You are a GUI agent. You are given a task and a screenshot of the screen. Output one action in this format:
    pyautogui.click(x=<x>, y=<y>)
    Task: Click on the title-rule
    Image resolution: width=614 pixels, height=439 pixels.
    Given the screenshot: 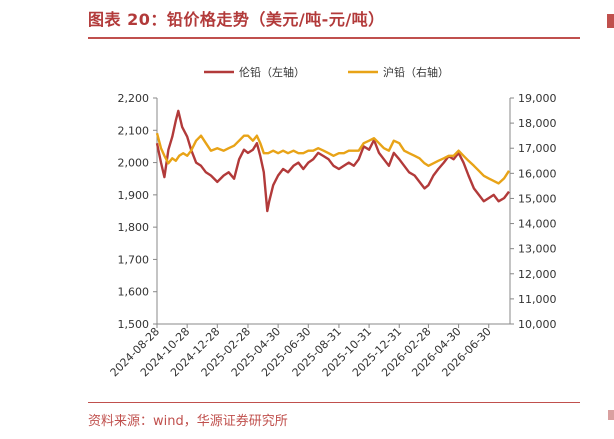 What is the action you would take?
    pyautogui.click(x=334, y=38)
    